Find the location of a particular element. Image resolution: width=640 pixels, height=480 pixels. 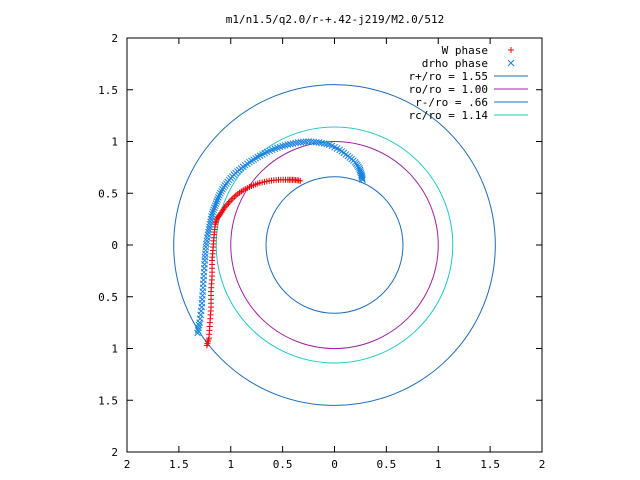

legend-label: rc/ro = 1.14 is located at coordinates (449, 115).